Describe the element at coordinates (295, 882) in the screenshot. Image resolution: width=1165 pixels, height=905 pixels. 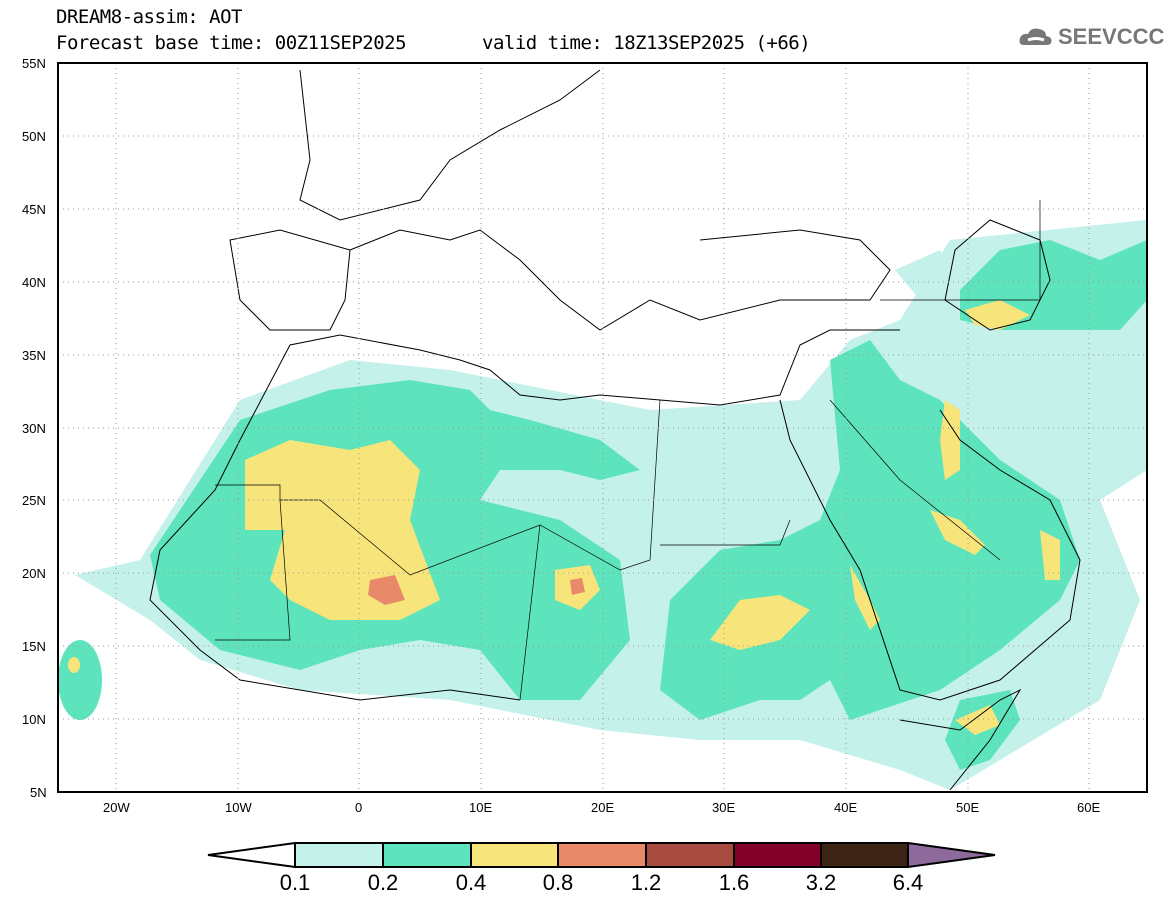
I see `colorbar-label: 0.1` at that location.